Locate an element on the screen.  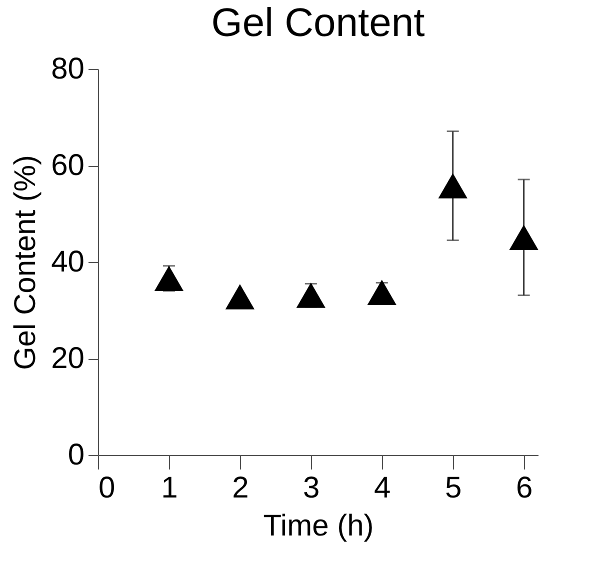
y-tick-label: 0 is located at coordinates (76, 455).